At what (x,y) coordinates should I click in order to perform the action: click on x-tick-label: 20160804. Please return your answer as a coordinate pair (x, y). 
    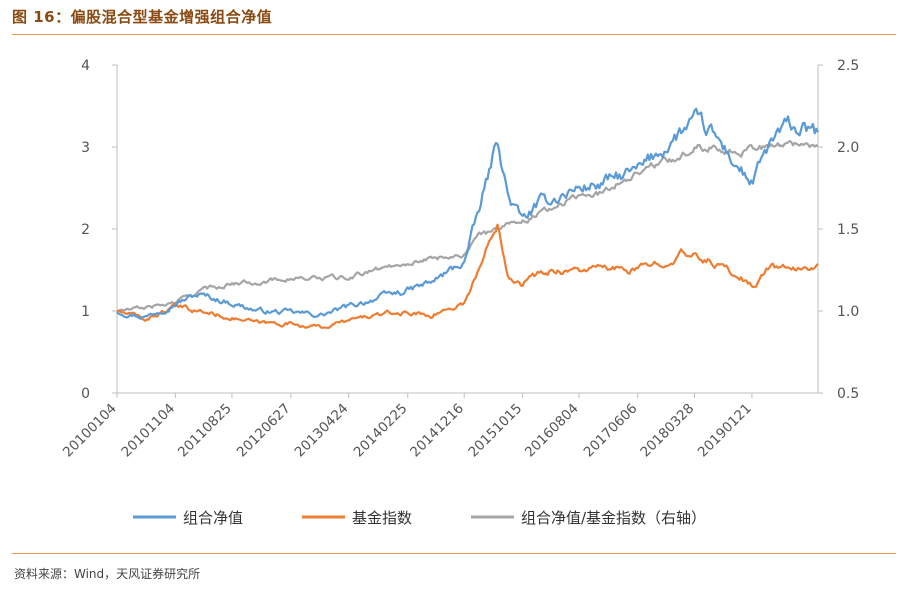
    Looking at the image, I should click on (552, 431).